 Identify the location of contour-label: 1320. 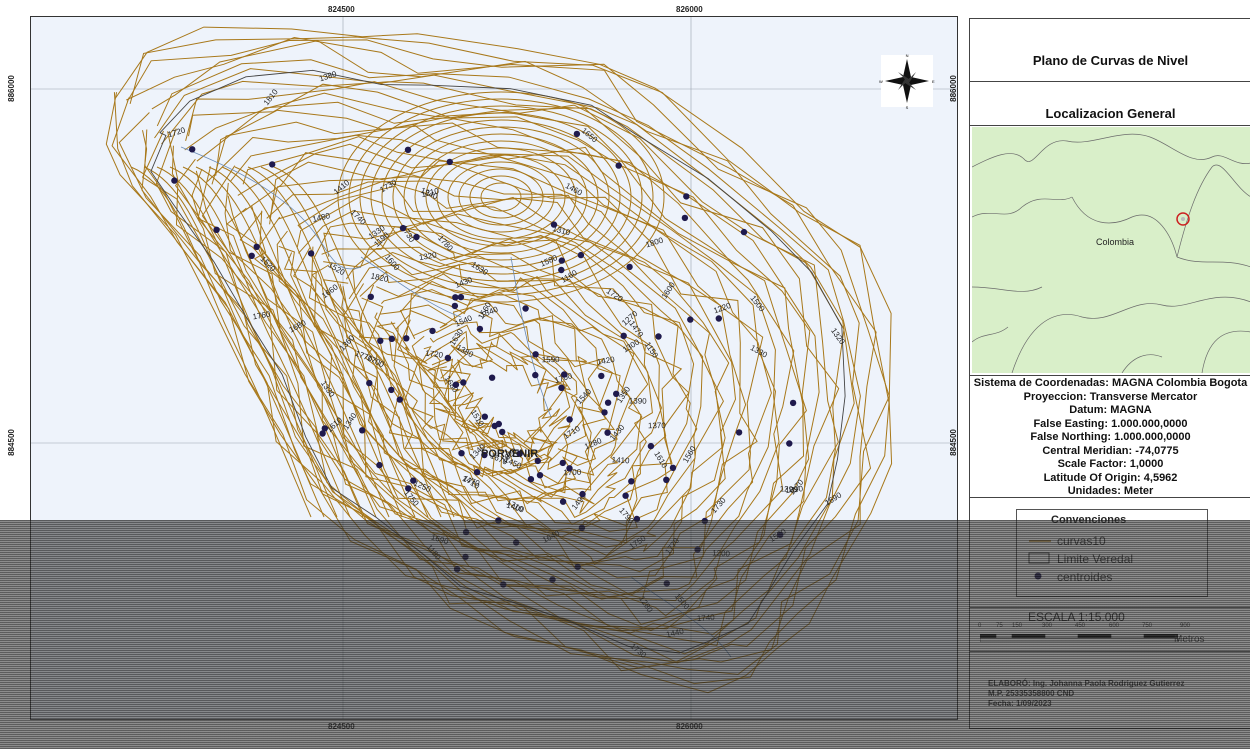
(428, 256).